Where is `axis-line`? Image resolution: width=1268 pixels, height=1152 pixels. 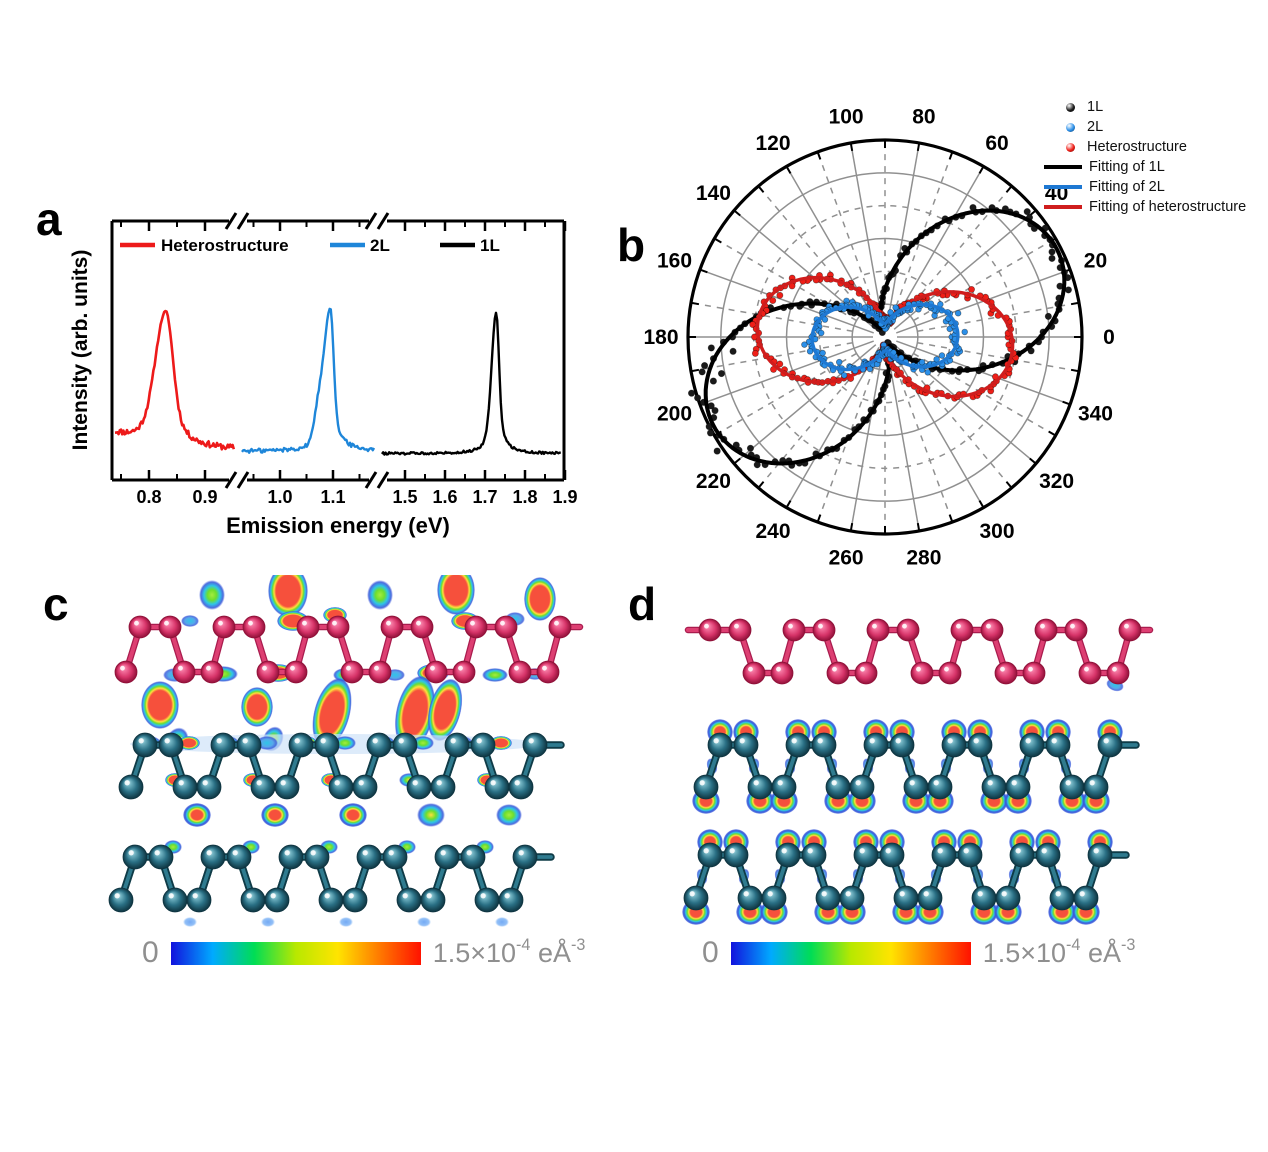
axis-line is located at coordinates (231, 480).